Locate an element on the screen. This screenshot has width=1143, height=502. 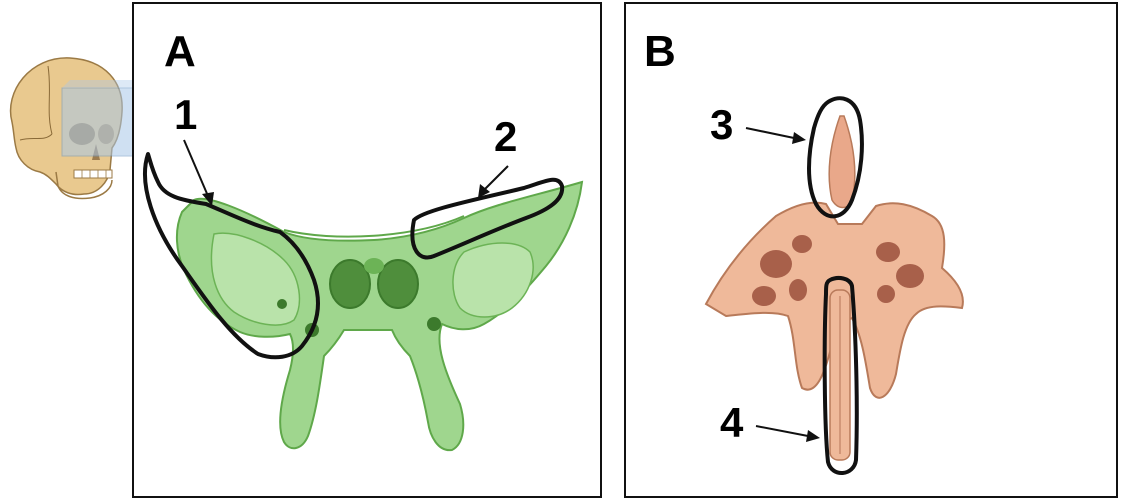
skull-orientation-thumbnail is located at coordinates (70, 127).